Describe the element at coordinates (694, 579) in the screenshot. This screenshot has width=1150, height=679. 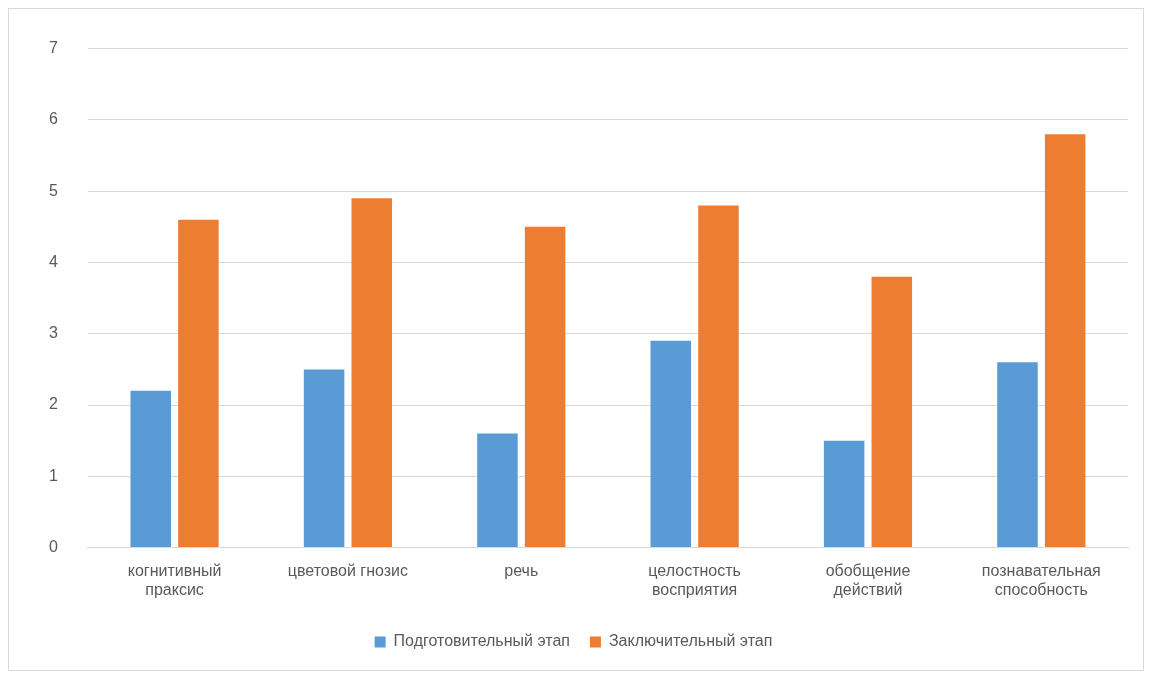
I see `x-tick-label: целостность восприятия` at that location.